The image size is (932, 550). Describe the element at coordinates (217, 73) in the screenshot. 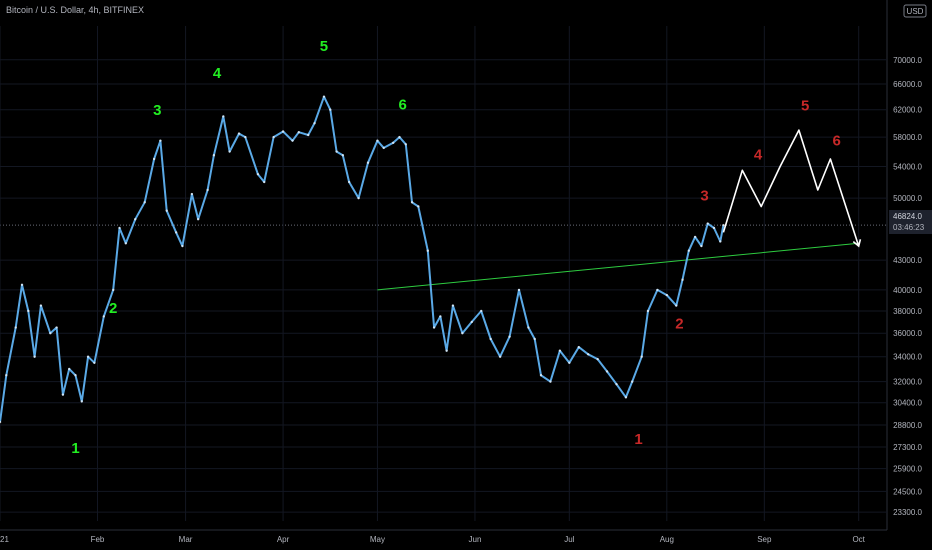

I see `wave-label-green-4: 4` at that location.